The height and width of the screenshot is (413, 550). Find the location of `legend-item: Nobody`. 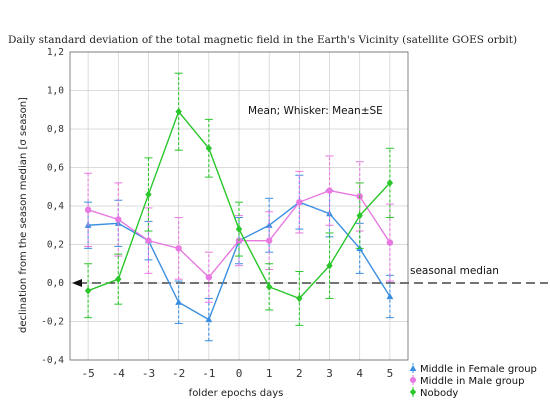

legend-item: Nobody is located at coordinates (433, 393).